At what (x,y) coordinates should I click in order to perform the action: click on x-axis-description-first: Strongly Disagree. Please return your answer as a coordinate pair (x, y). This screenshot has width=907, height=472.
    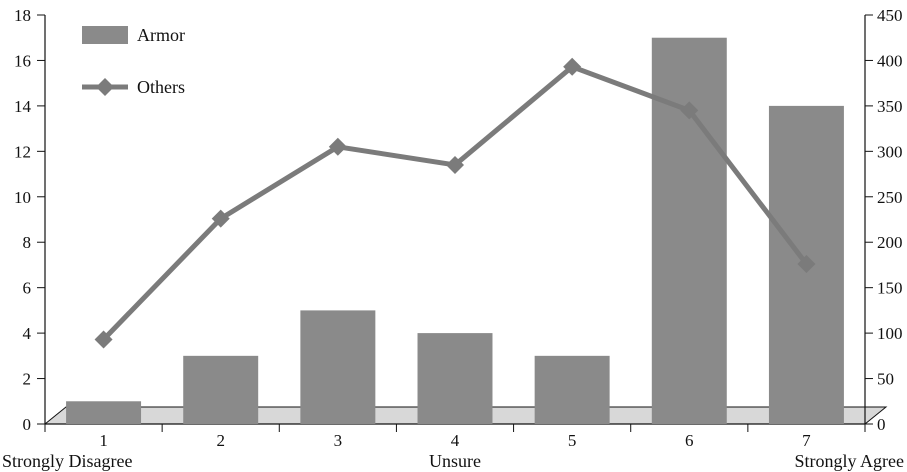
    Looking at the image, I should click on (67, 461).